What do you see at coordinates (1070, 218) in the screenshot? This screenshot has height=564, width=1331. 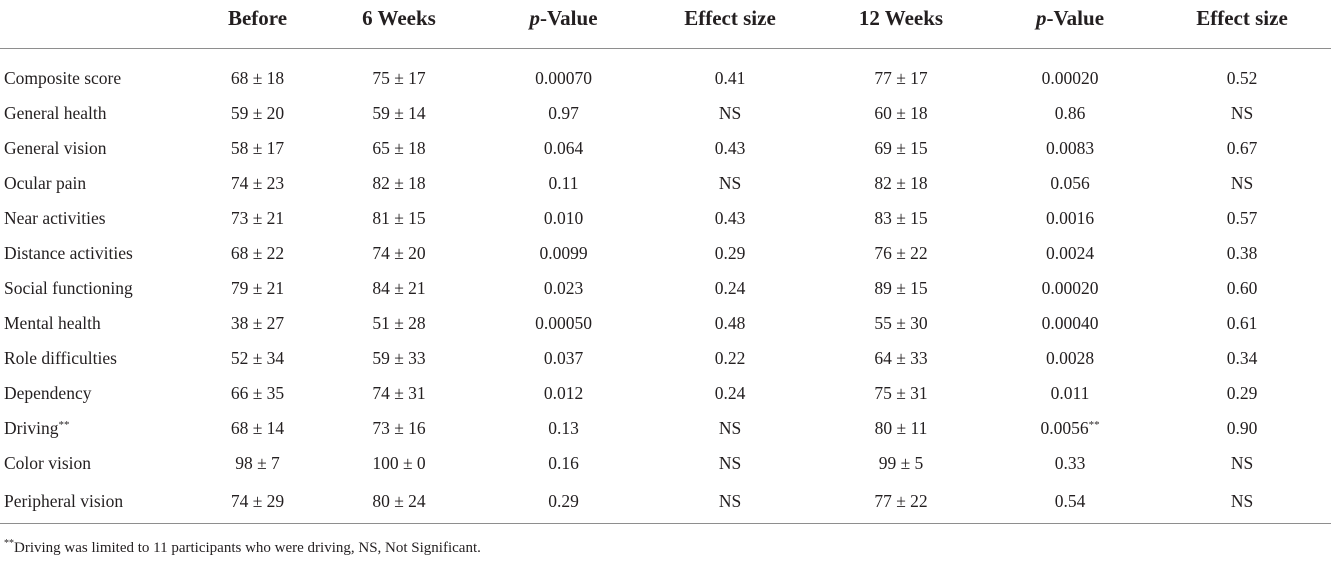 I see `cell-p-value-12-weeks: 0.0016` at bounding box center [1070, 218].